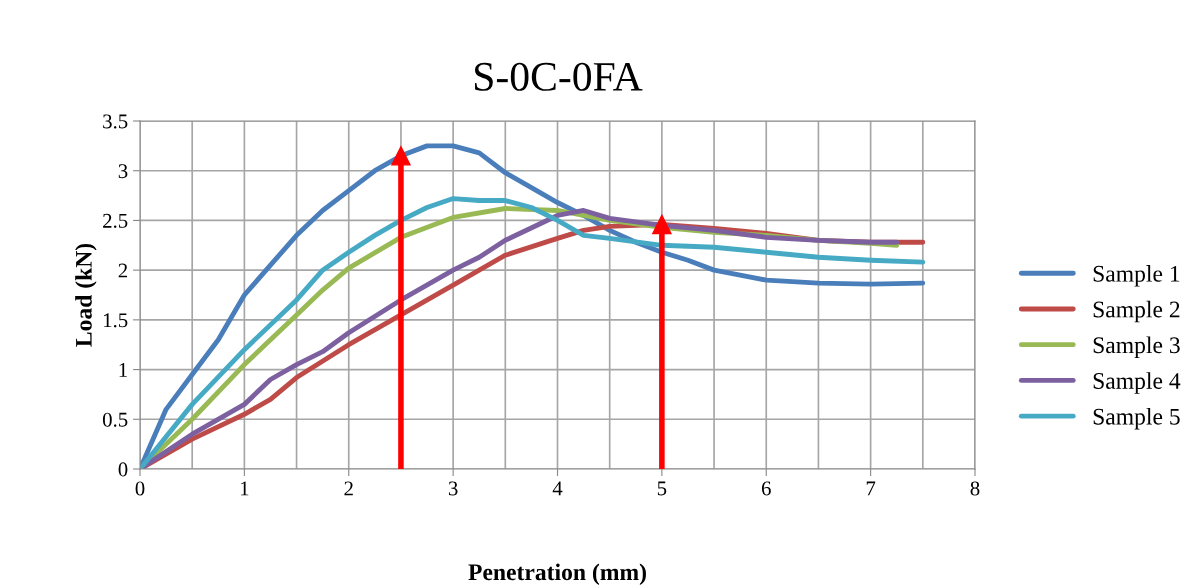 Image resolution: width=1204 pixels, height=585 pixels. I want to click on x-tick-label: 8, so click(975, 488).